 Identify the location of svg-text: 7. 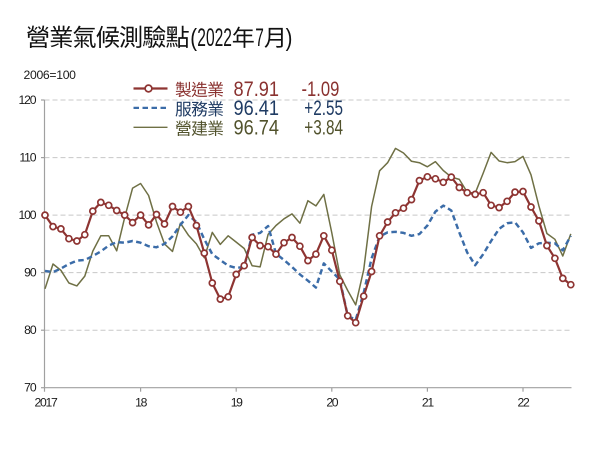
(259, 38).